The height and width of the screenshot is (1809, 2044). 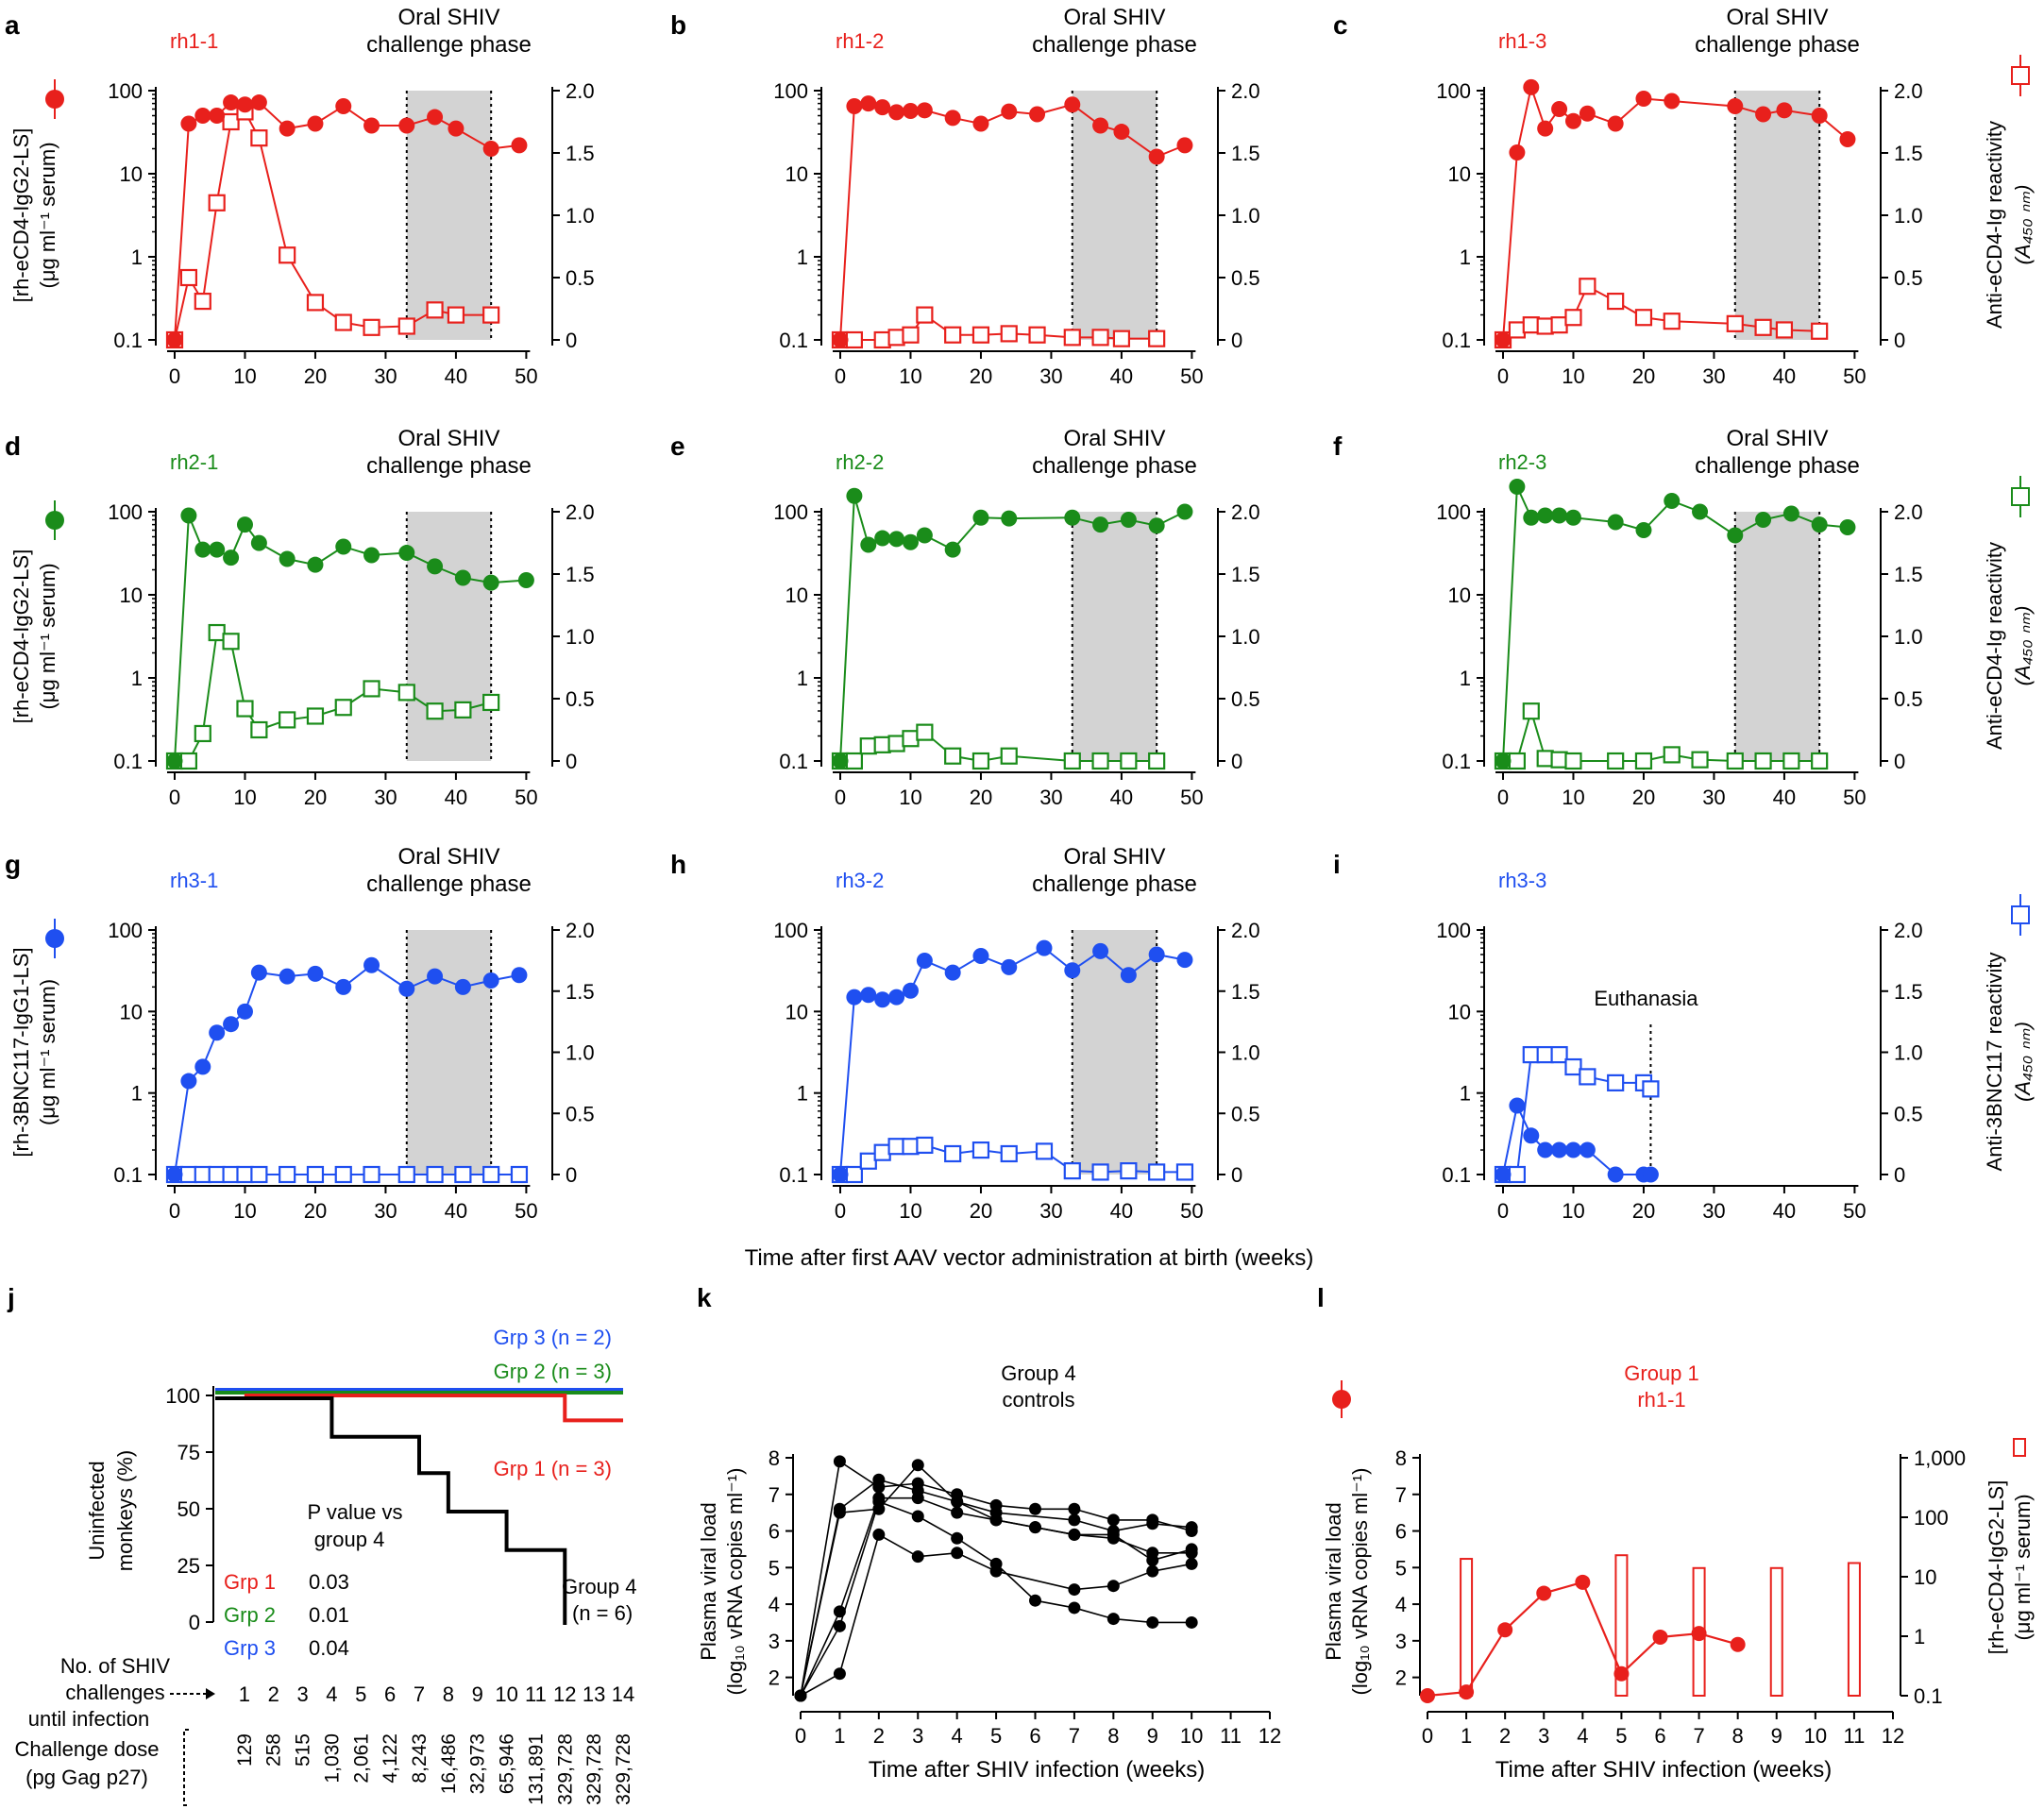 What do you see at coordinates (1920, 1636) in the screenshot?
I see `y2-tick-label: 1` at bounding box center [1920, 1636].